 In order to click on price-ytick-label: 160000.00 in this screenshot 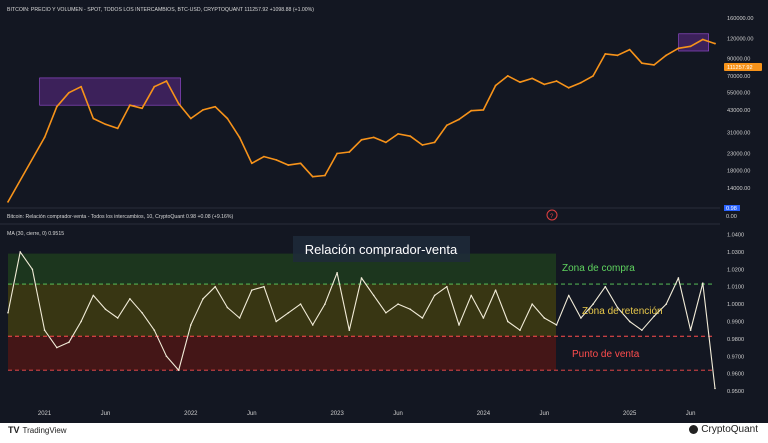, I will do `click(740, 19)`.